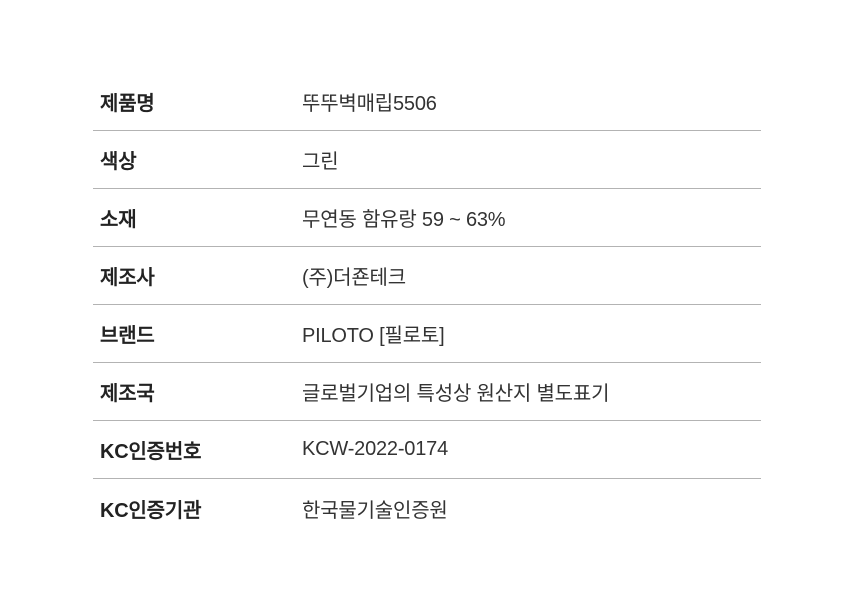 This screenshot has height=612, width=860. Describe the element at coordinates (375, 510) in the screenshot. I see `spec-value: 한국물기술인증원` at that location.